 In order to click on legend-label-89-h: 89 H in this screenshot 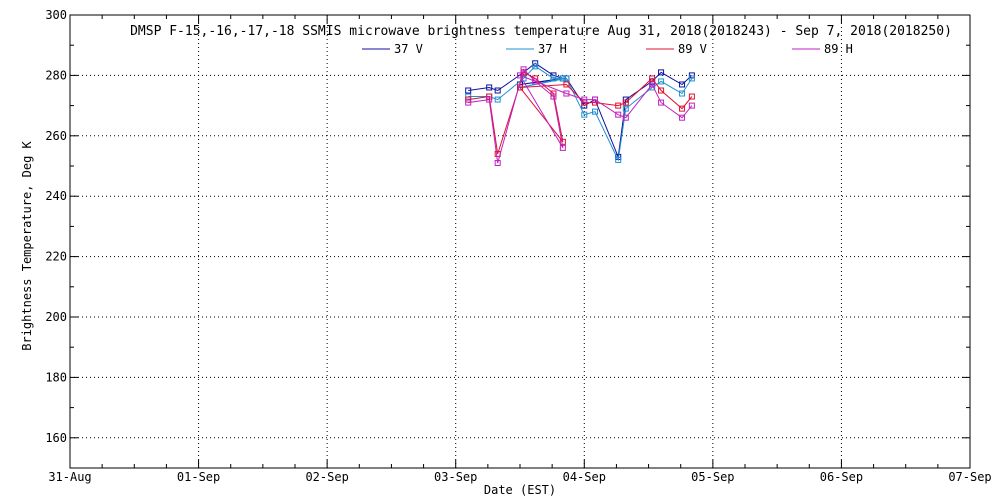, I will do `click(838, 49)`.